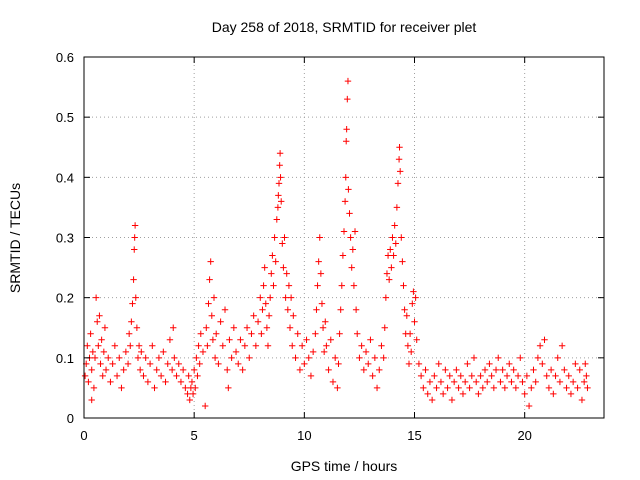 The image size is (640, 480). I want to click on y-tick-label: 0.5, so click(65, 117).